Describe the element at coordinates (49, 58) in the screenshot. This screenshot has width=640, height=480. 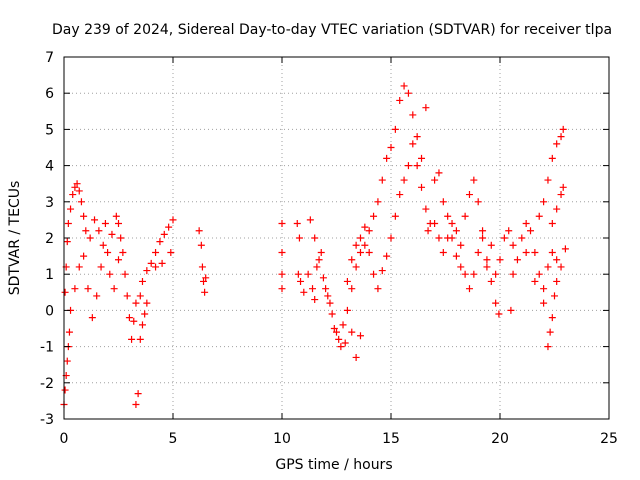
I see `y-tick-label: 7` at that location.